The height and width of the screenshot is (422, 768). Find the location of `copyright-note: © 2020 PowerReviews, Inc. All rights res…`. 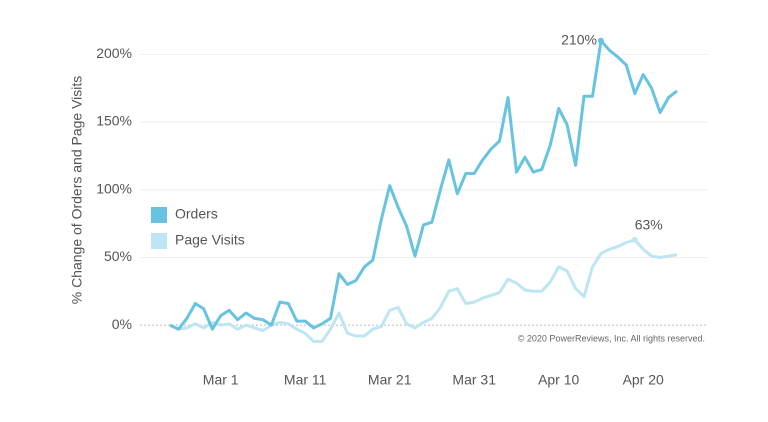

copyright-note: © 2020 PowerReviews, Inc. All rights res… is located at coordinates (611, 338).